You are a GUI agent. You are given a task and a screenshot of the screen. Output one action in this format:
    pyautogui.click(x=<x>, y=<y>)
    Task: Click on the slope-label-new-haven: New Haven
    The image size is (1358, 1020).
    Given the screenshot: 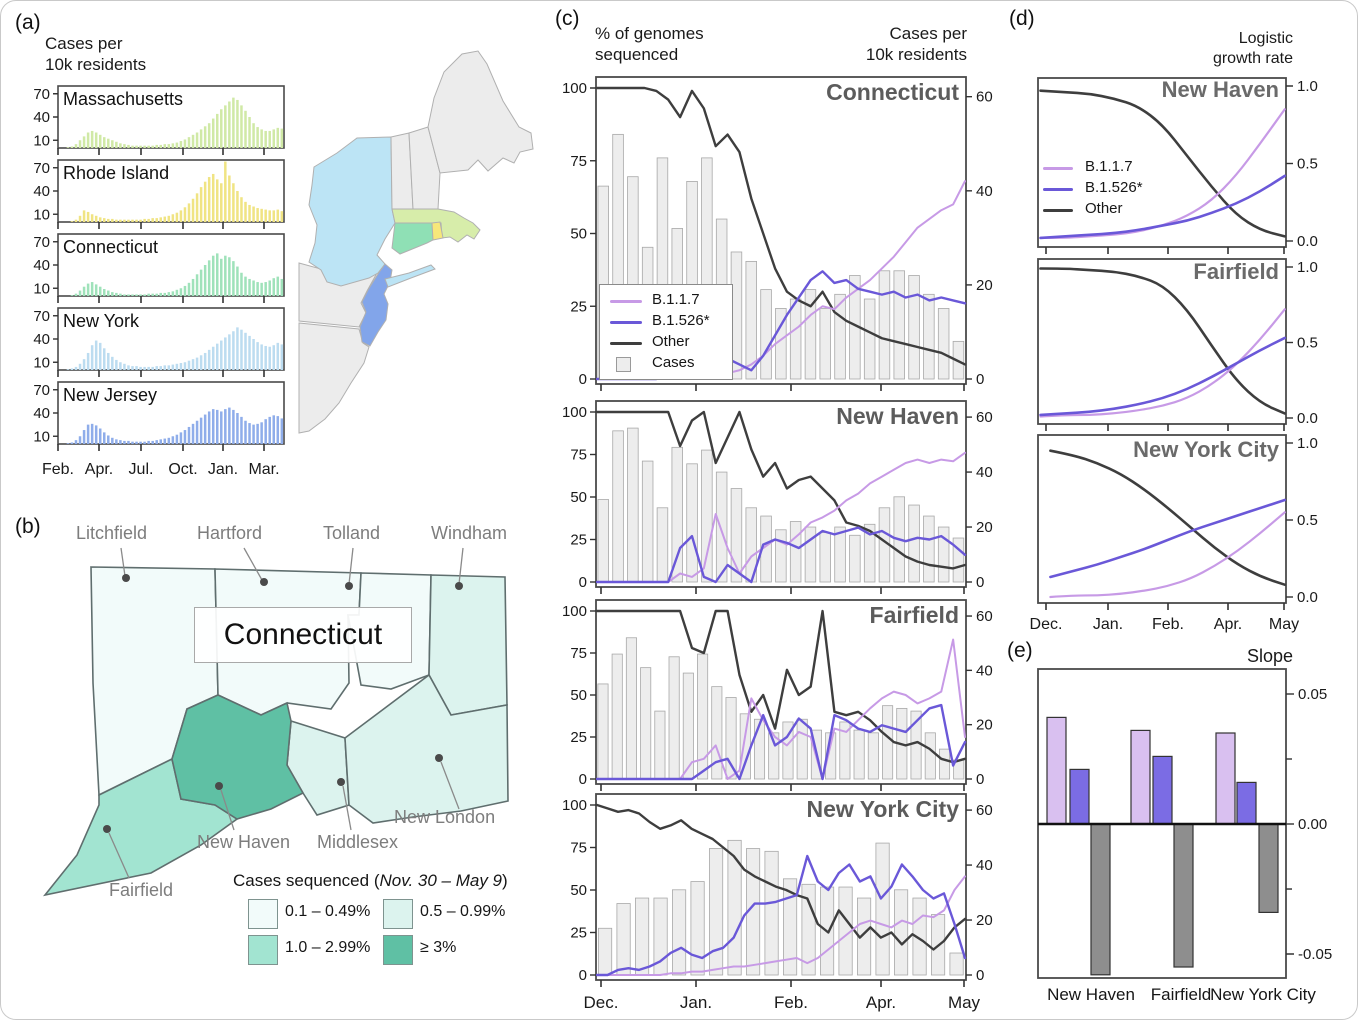 What is the action you would take?
    pyautogui.click(x=1091, y=994)
    